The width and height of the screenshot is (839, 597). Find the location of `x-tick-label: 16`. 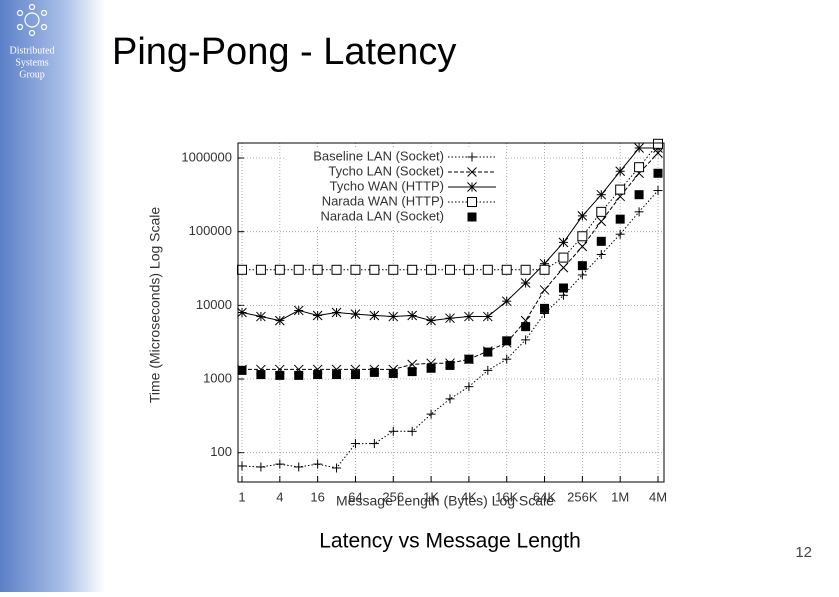

x-tick-label: 16 is located at coordinates (317, 496).